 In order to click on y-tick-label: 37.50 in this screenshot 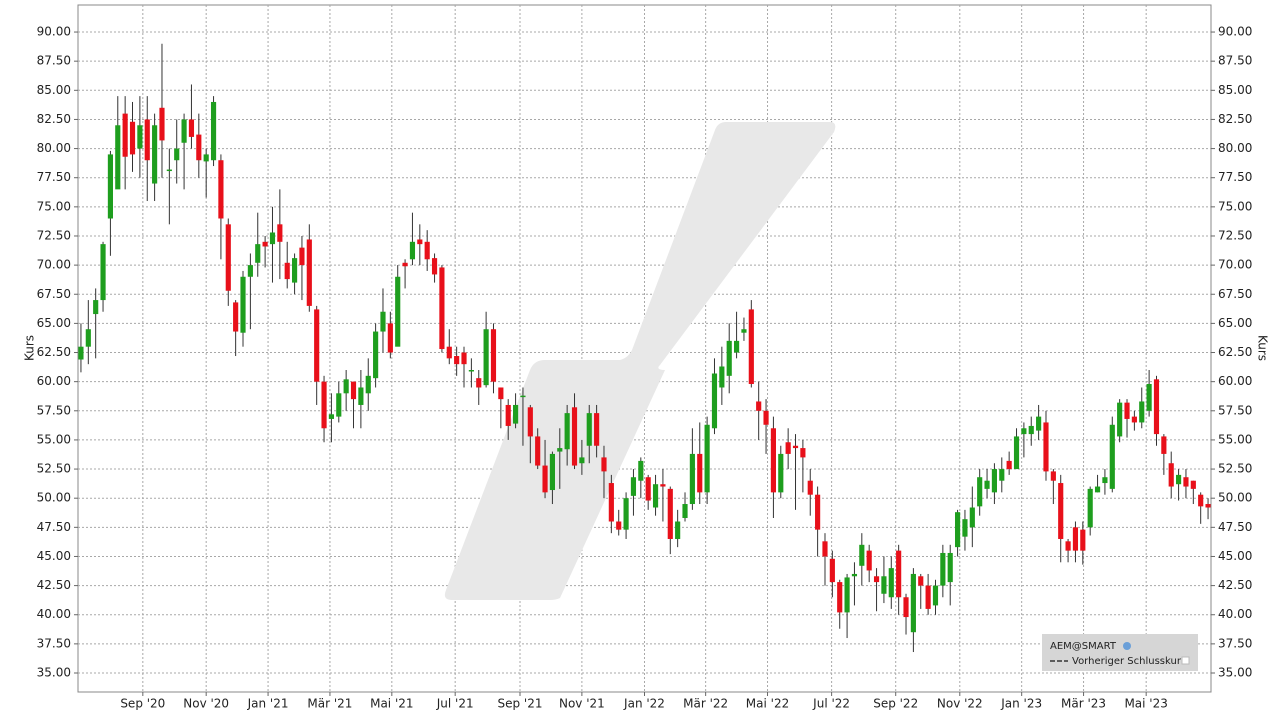, I will do `click(54, 643)`.